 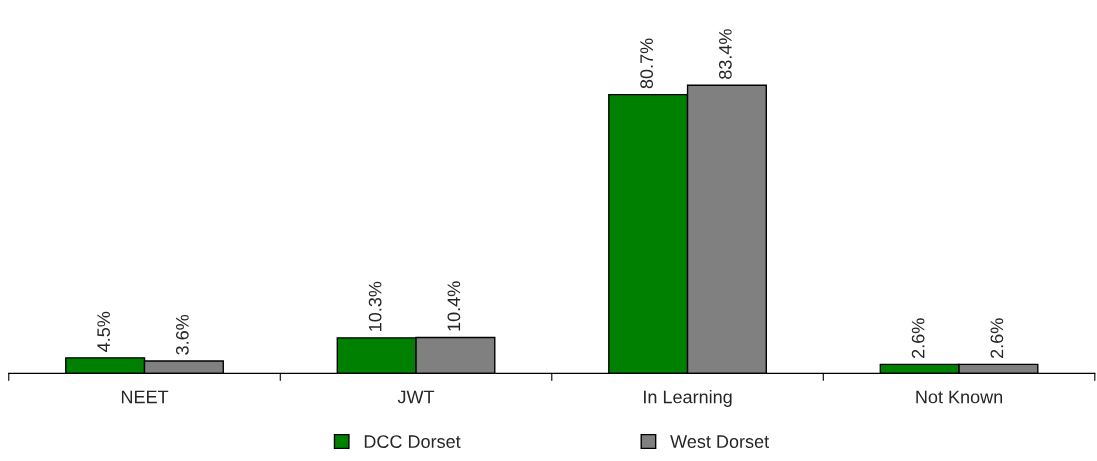 What do you see at coordinates (412, 441) in the screenshot?
I see `legend-label: DCC Dorset` at bounding box center [412, 441].